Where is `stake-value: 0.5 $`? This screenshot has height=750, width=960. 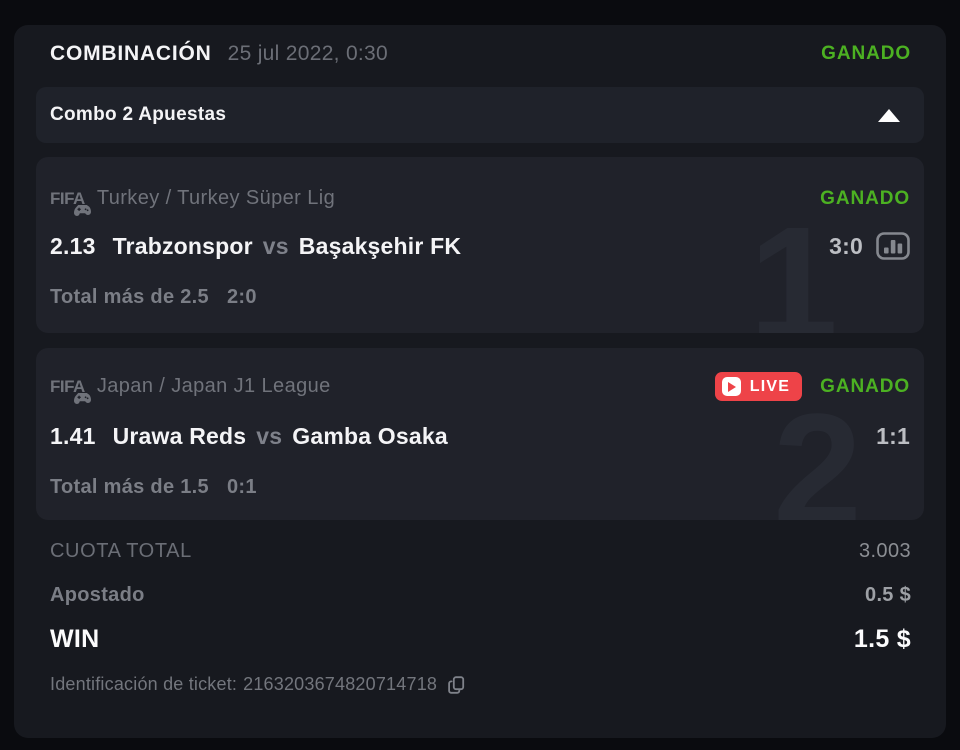 stake-value: 0.5 $ is located at coordinates (888, 595).